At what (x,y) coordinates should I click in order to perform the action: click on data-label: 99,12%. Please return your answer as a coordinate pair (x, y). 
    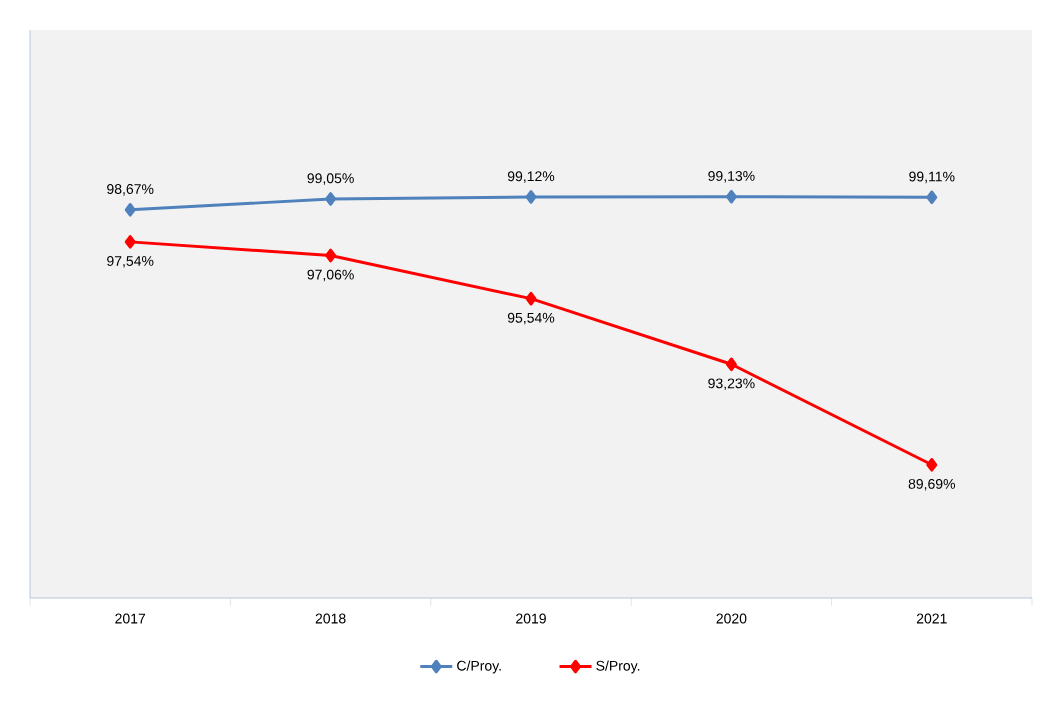
    Looking at the image, I should click on (531, 177).